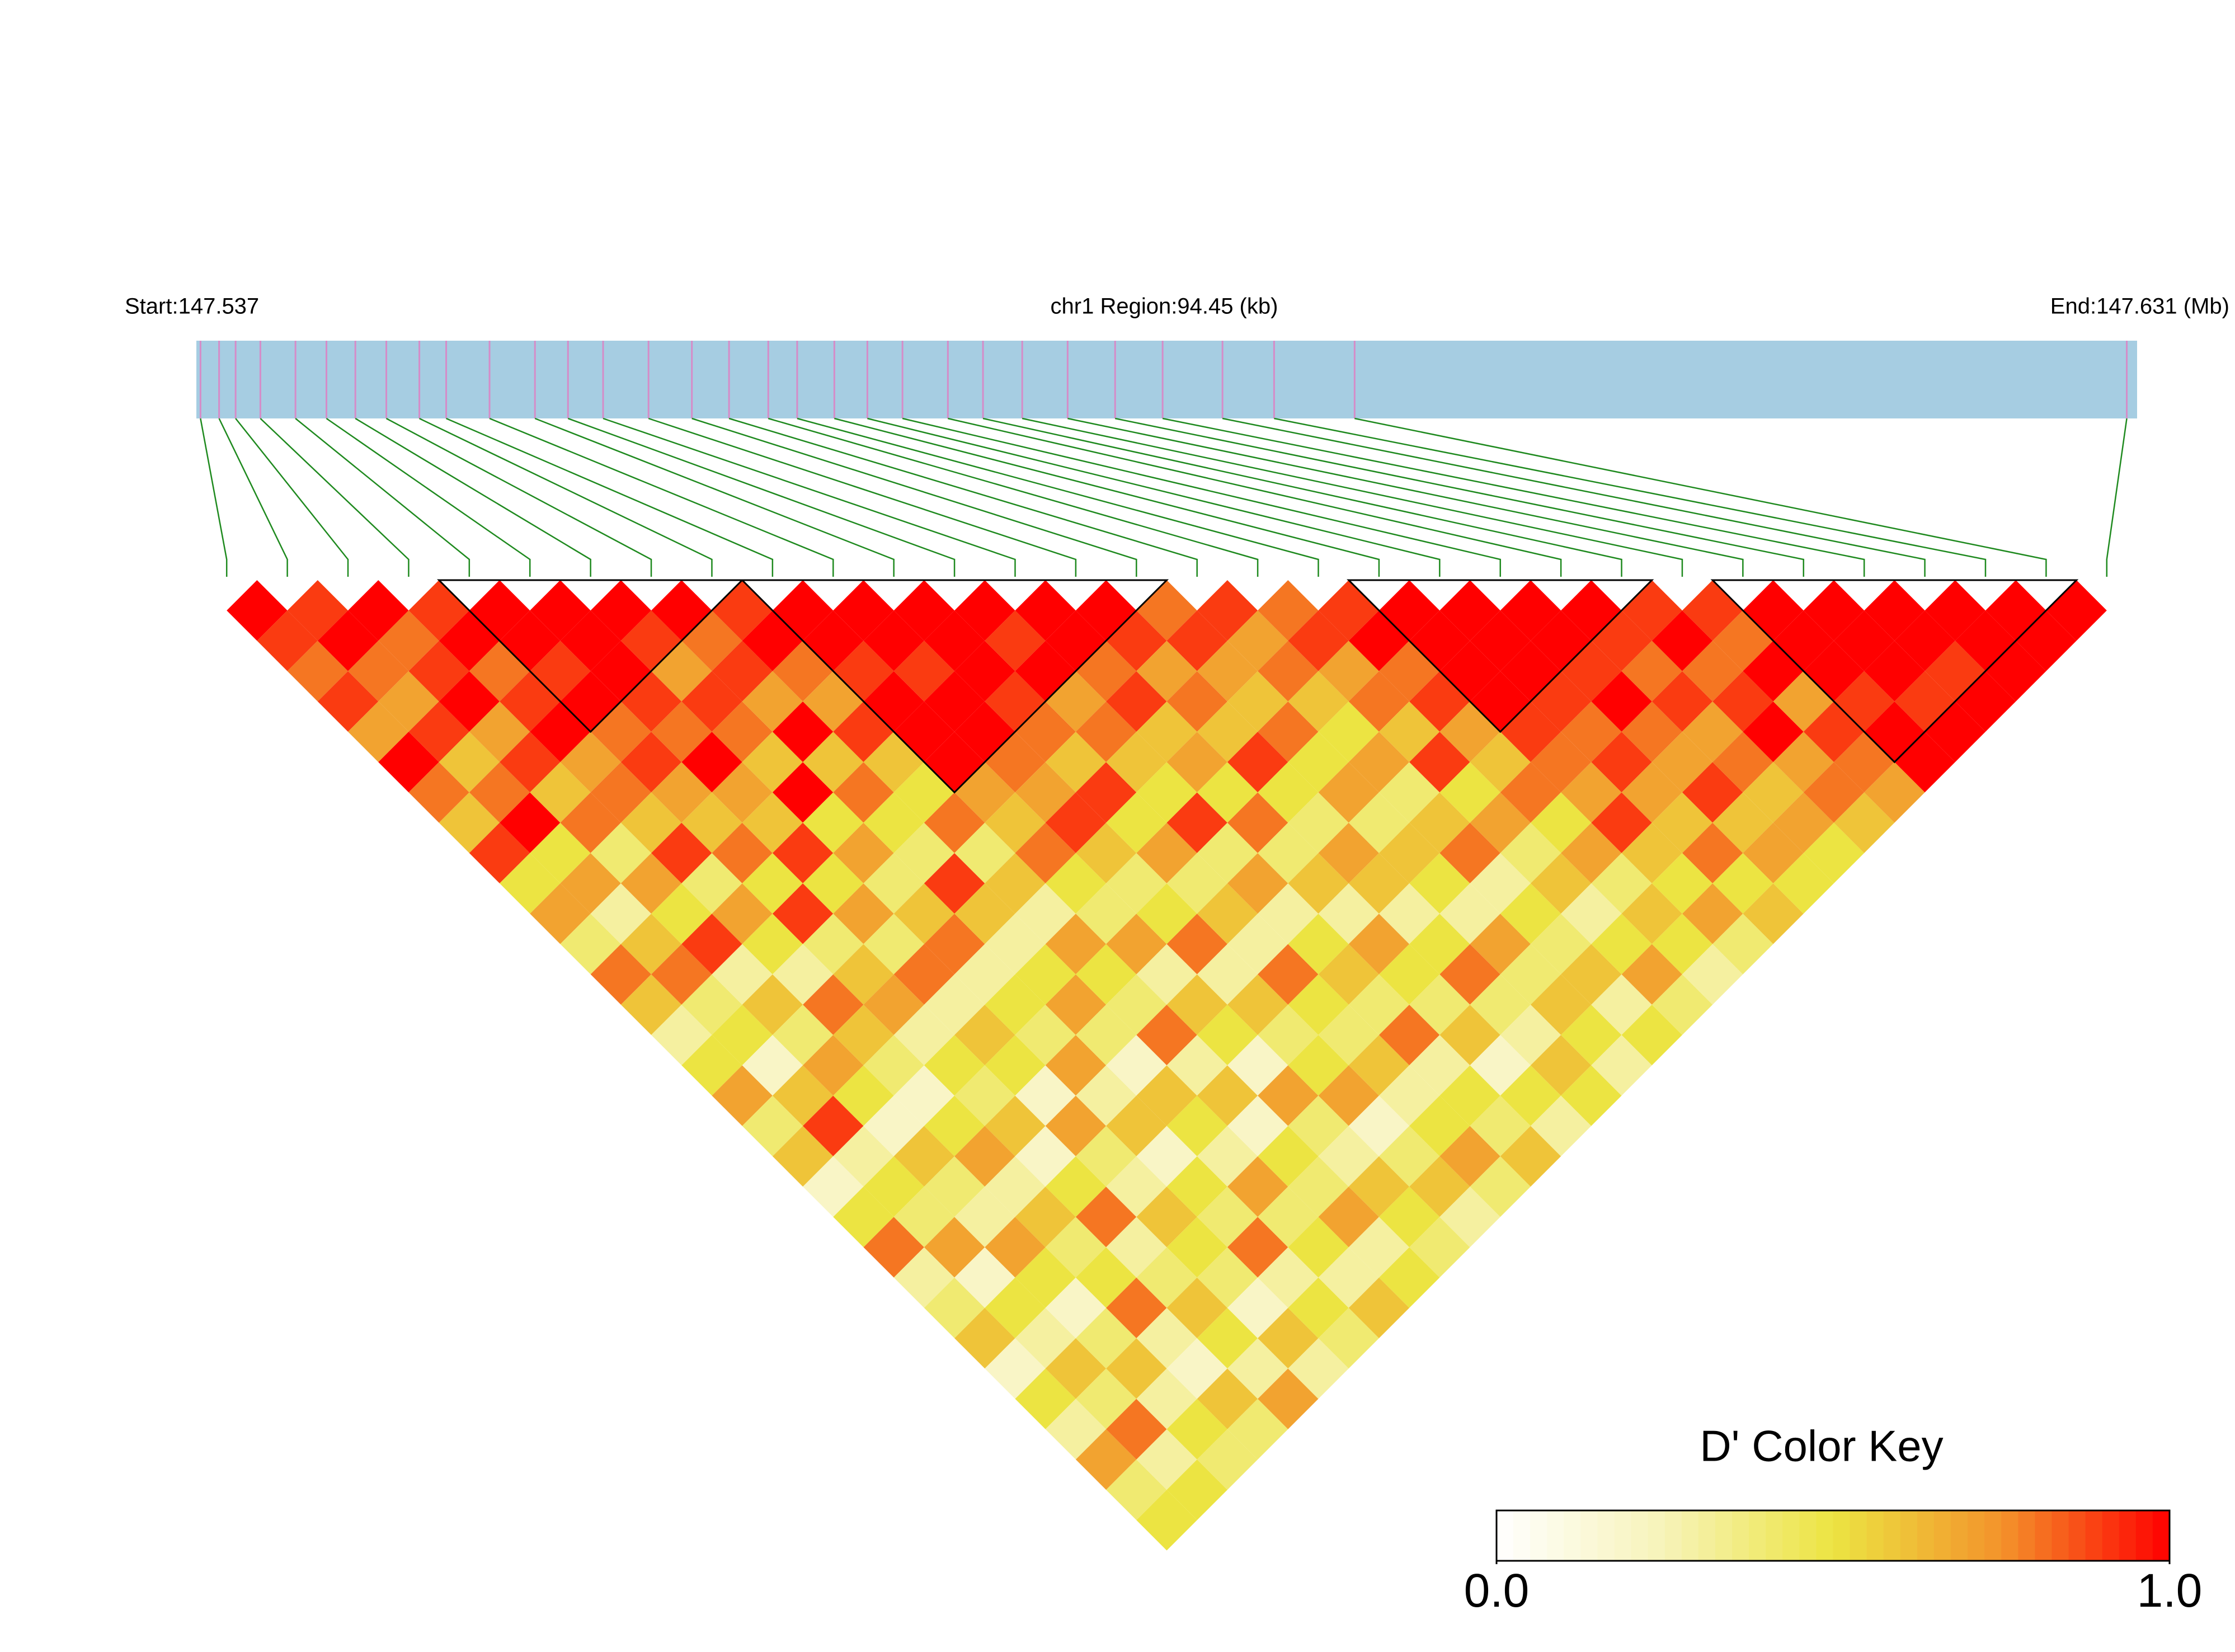 The image size is (2235, 1652). What do you see at coordinates (2170, 1591) in the screenshot?
I see `color-key-tick-label: 1.0` at bounding box center [2170, 1591].